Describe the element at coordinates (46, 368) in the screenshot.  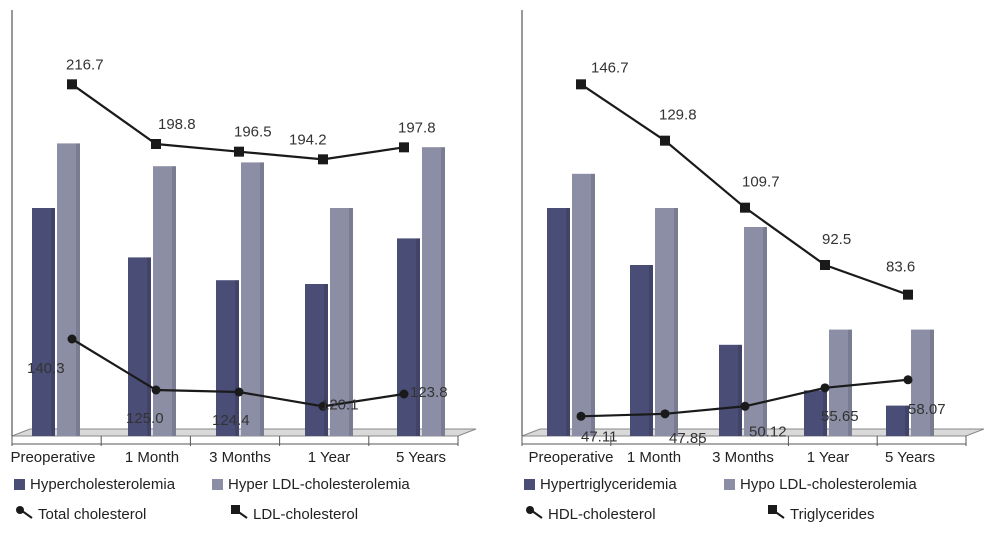
I see `chart-1-data-label: 140.3` at that location.